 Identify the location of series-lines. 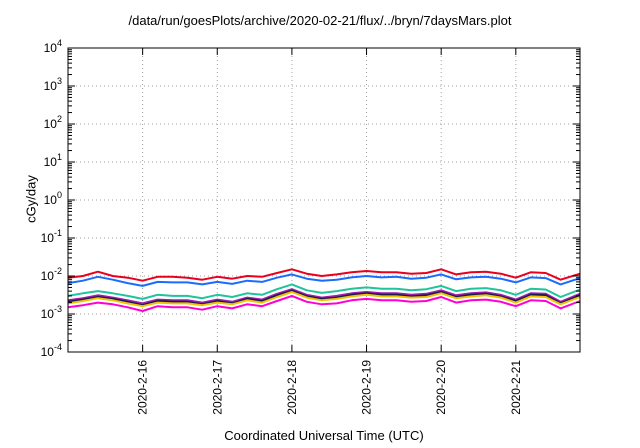
(324, 290).